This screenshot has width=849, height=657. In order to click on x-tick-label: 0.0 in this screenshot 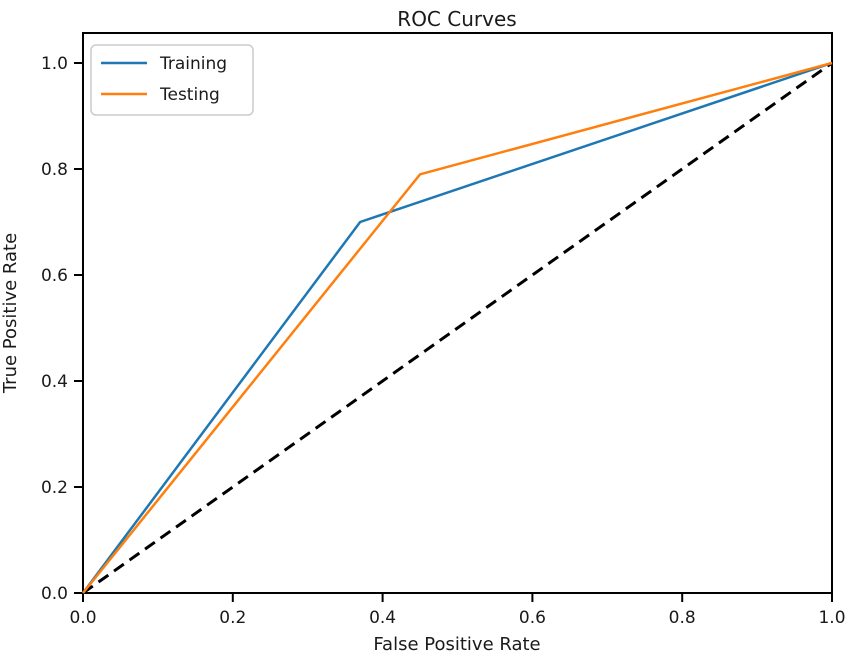, I will do `click(82, 618)`.